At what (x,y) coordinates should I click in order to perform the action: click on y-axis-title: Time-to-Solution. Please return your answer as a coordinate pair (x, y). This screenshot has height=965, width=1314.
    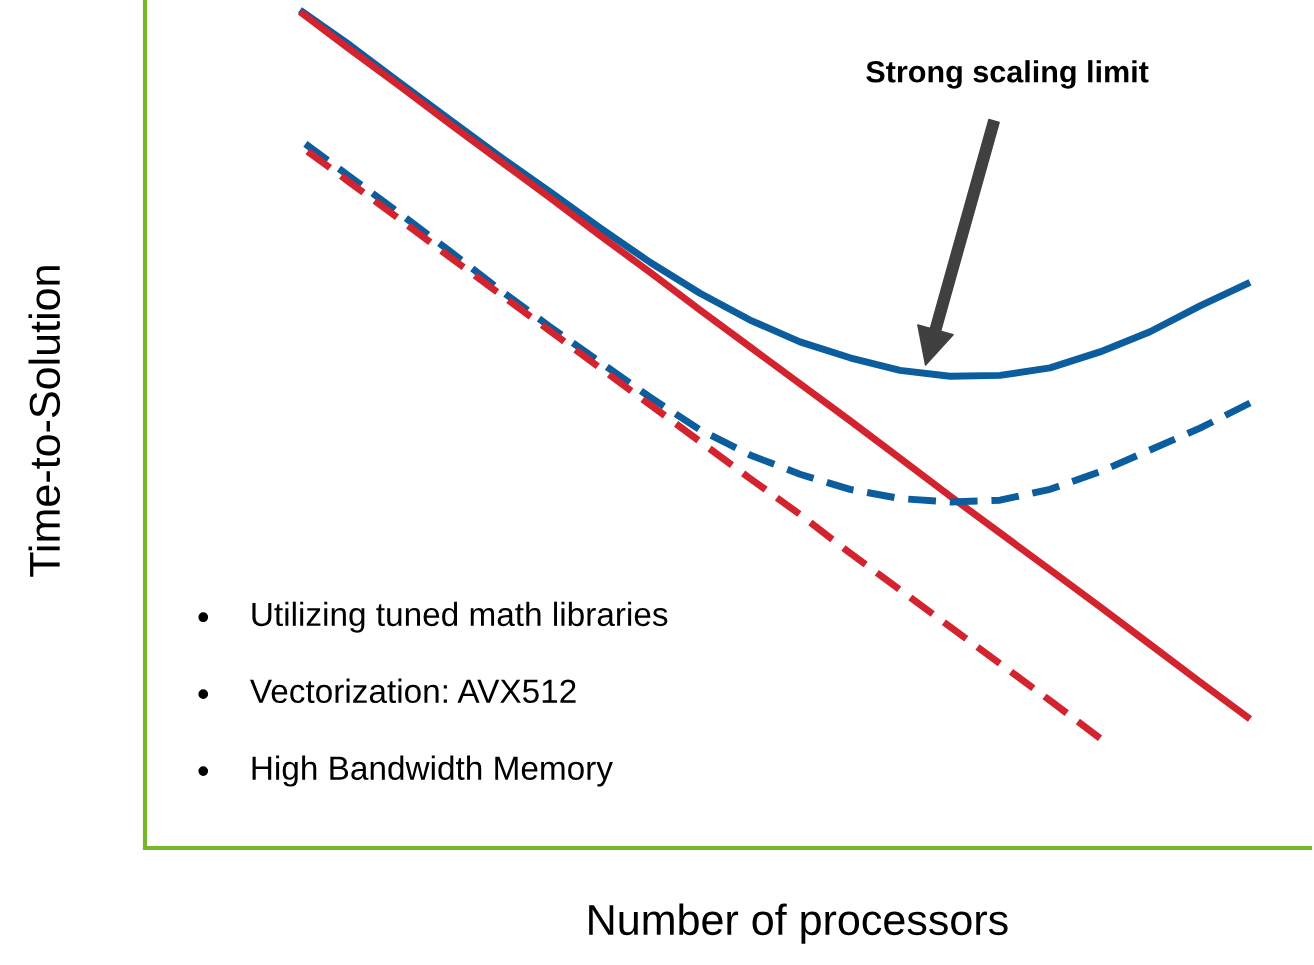
    Looking at the image, I should click on (44, 421).